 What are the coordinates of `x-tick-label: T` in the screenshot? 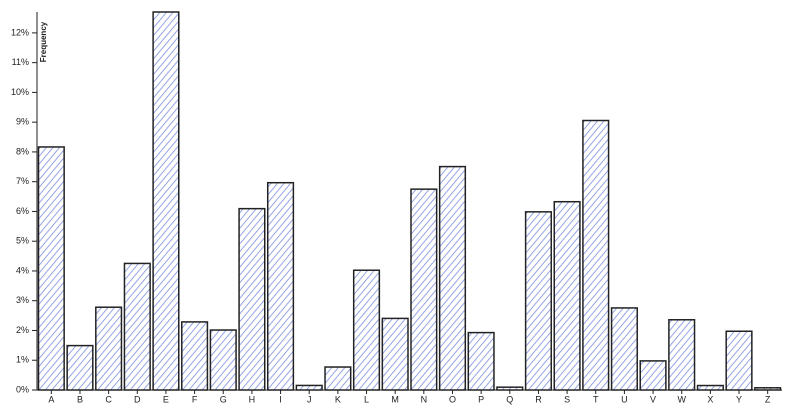 It's located at (596, 399).